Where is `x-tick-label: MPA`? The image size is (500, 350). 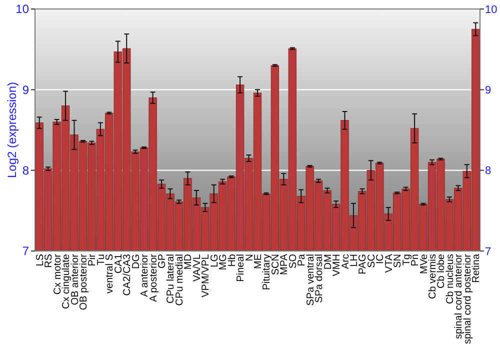
x-tick-label: MPA is located at coordinates (284, 264).